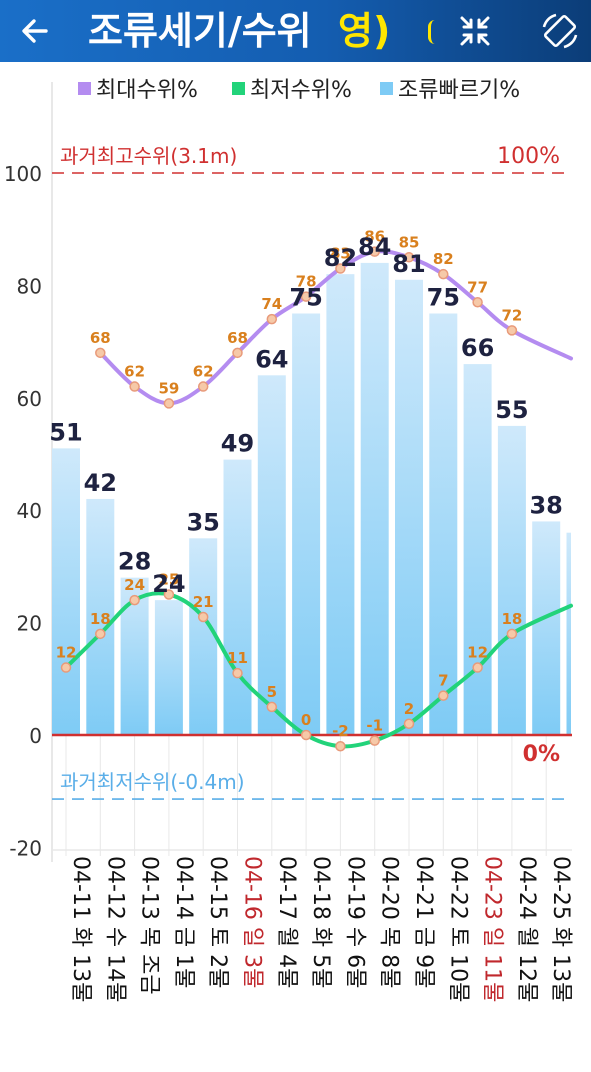  What do you see at coordinates (237, 658) in the screenshot?
I see `label-min-04-16: 11` at bounding box center [237, 658].